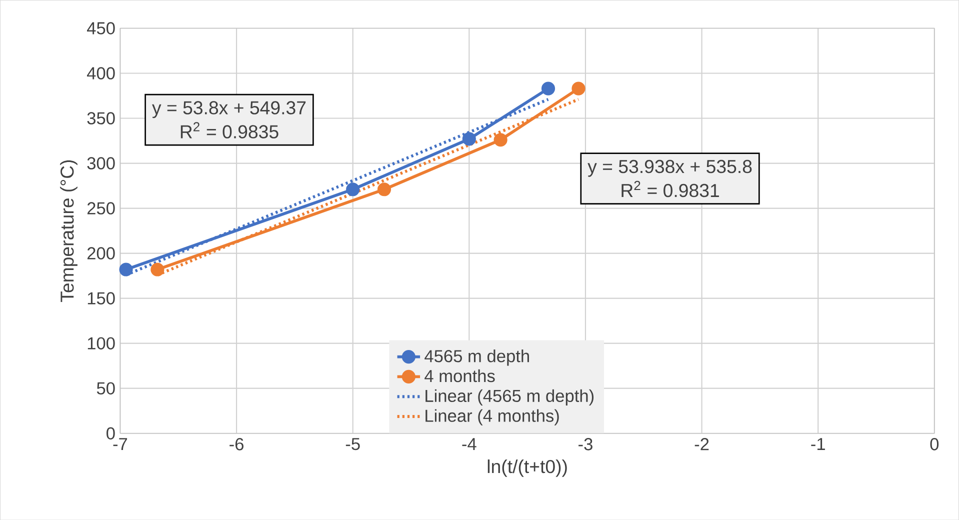 The width and height of the screenshot is (959, 520). What do you see at coordinates (818, 444) in the screenshot?
I see `x-tick-label: -1` at bounding box center [818, 444].